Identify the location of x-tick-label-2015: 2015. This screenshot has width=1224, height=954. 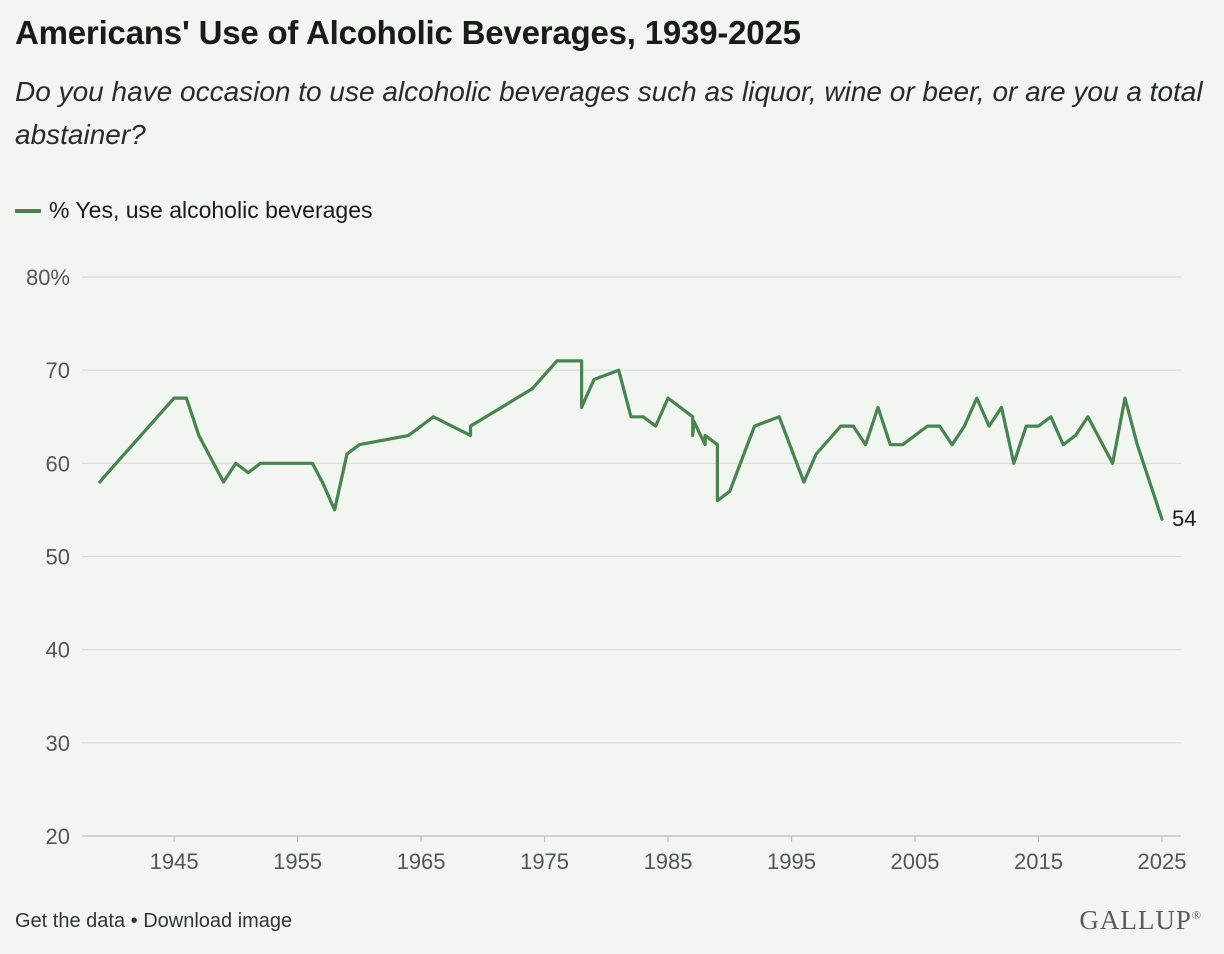
(1038, 861).